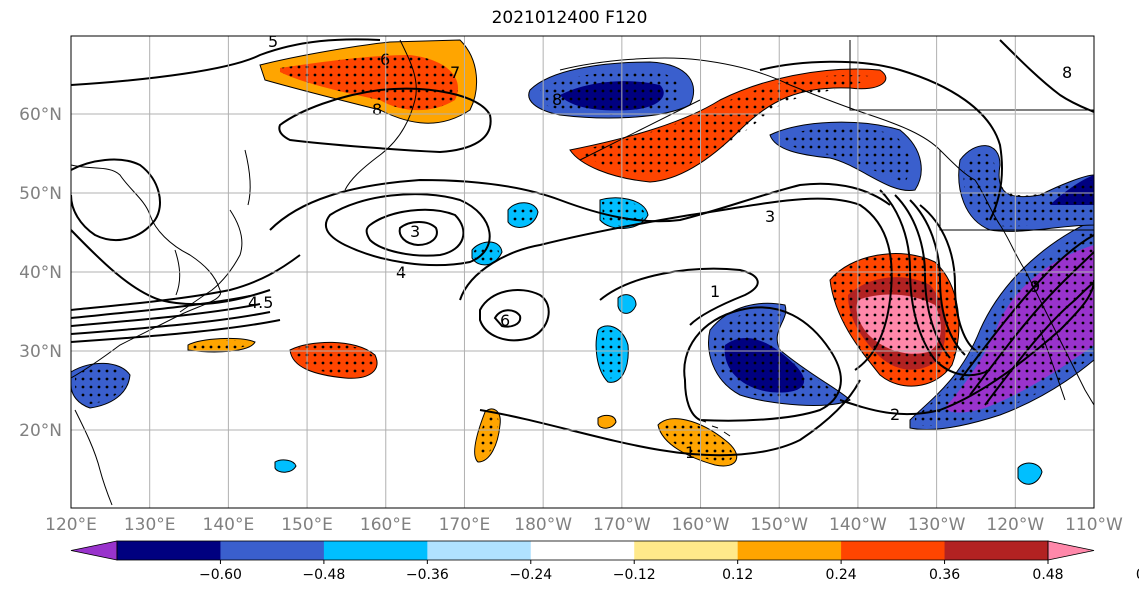 This screenshot has width=1139, height=599. What do you see at coordinates (93, 457) in the screenshot?
I see `coastline-philippines` at bounding box center [93, 457].